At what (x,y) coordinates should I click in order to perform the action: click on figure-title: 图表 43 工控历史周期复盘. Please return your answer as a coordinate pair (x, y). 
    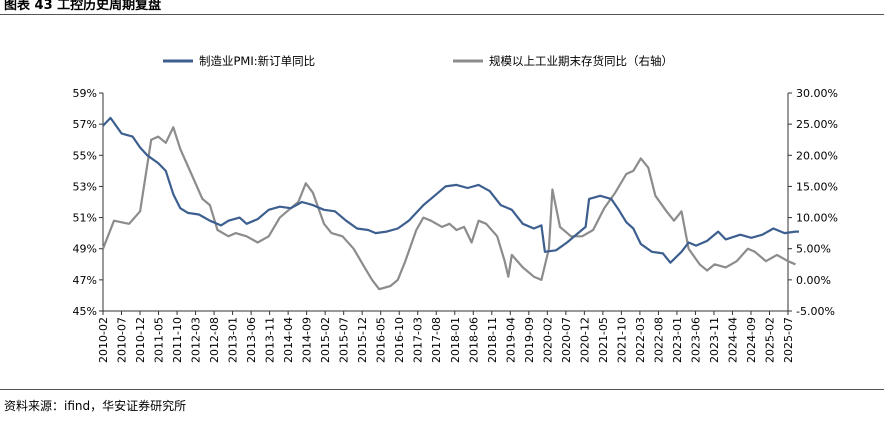
    Looking at the image, I should click on (83, 6).